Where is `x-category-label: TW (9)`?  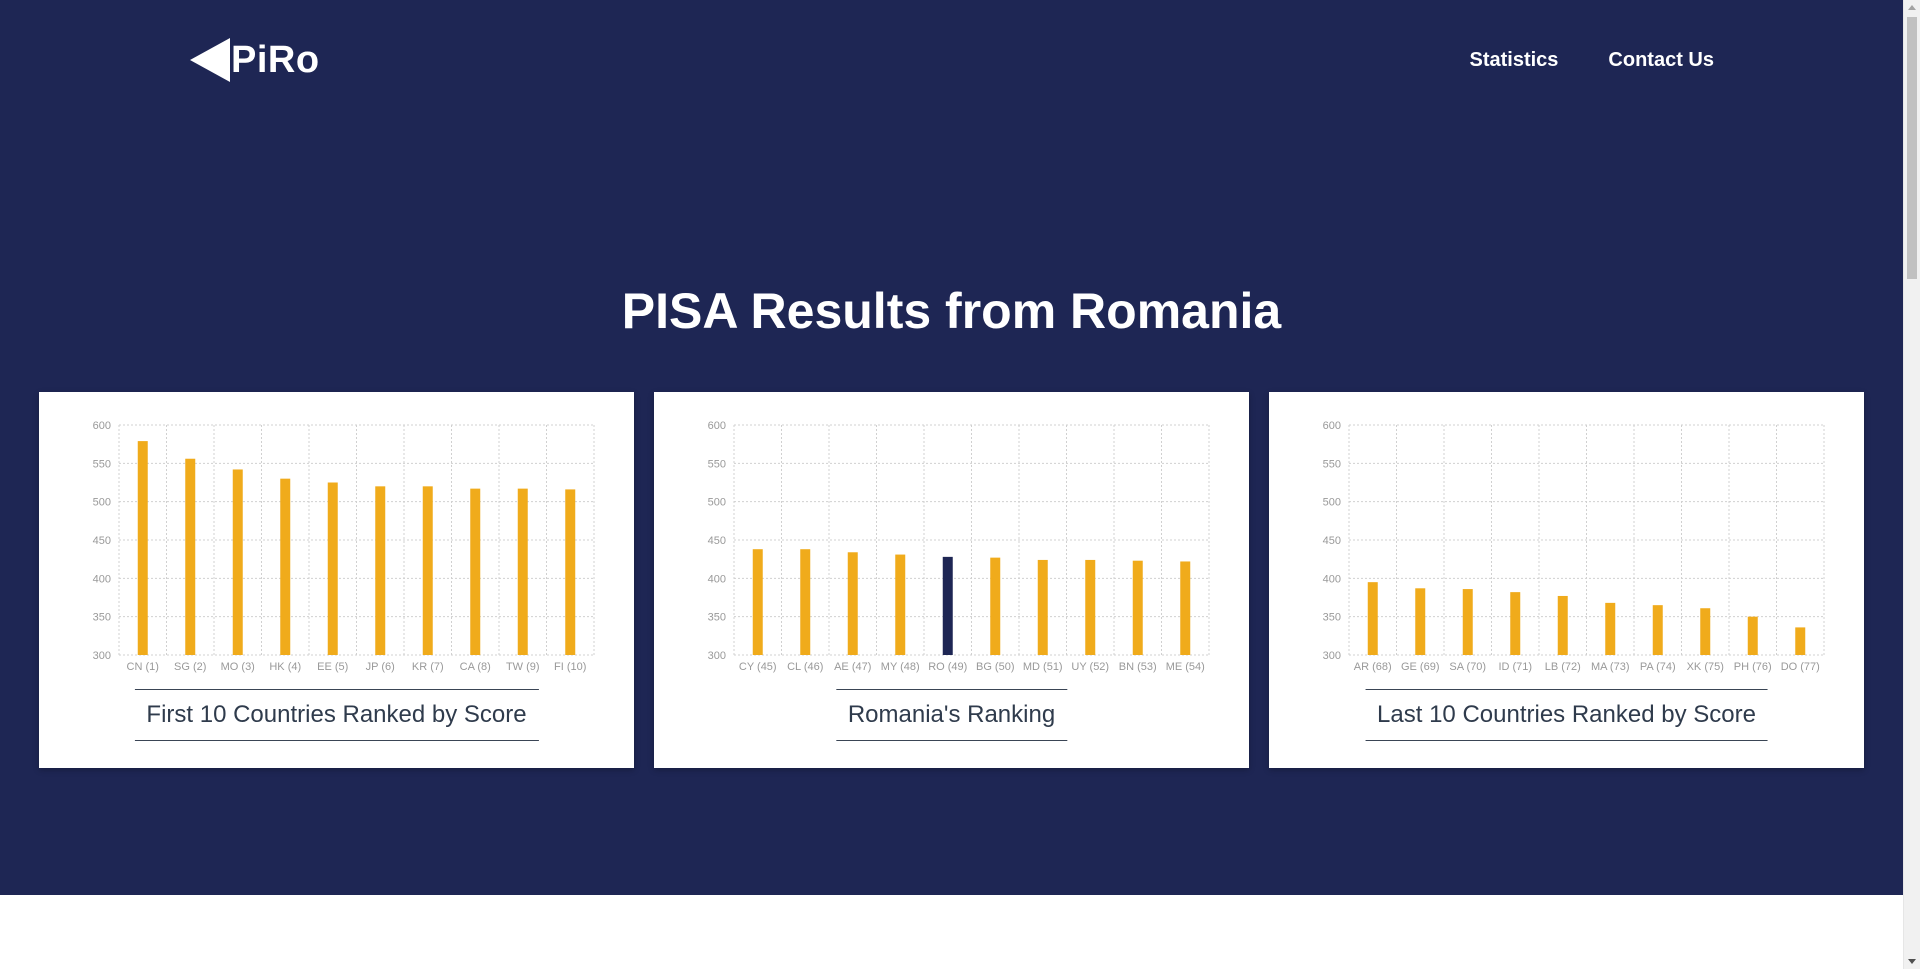 x-category-label: TW (9) is located at coordinates (523, 667).